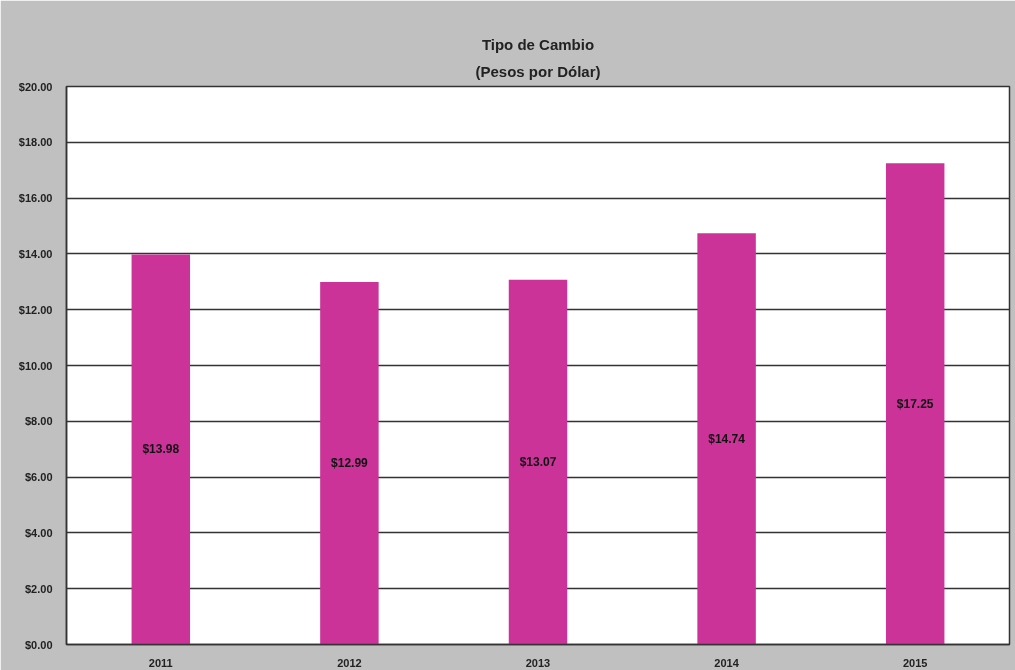  Describe the element at coordinates (35, 198) in the screenshot. I see `y-tick-label: $16.00` at that location.